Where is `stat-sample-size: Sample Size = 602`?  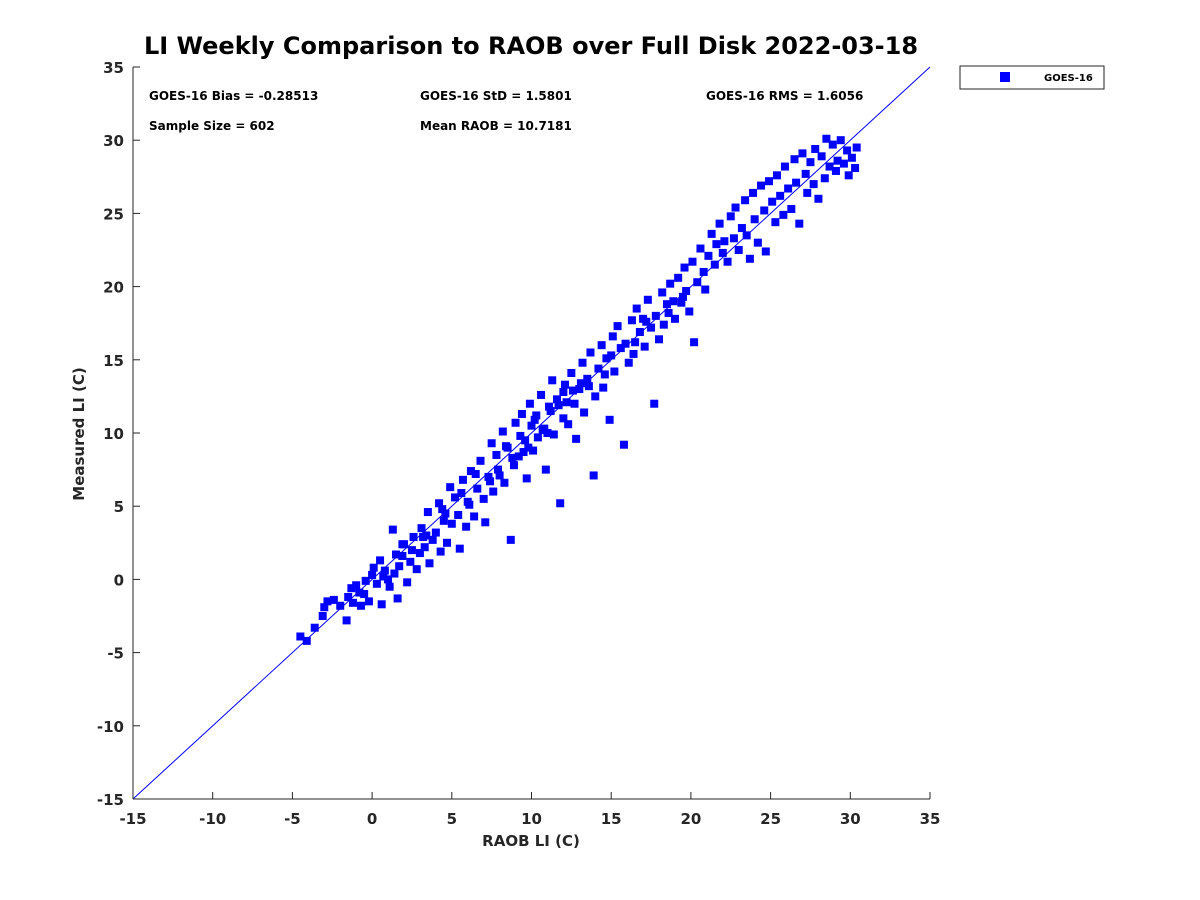
stat-sample-size: Sample Size = 602 is located at coordinates (212, 126).